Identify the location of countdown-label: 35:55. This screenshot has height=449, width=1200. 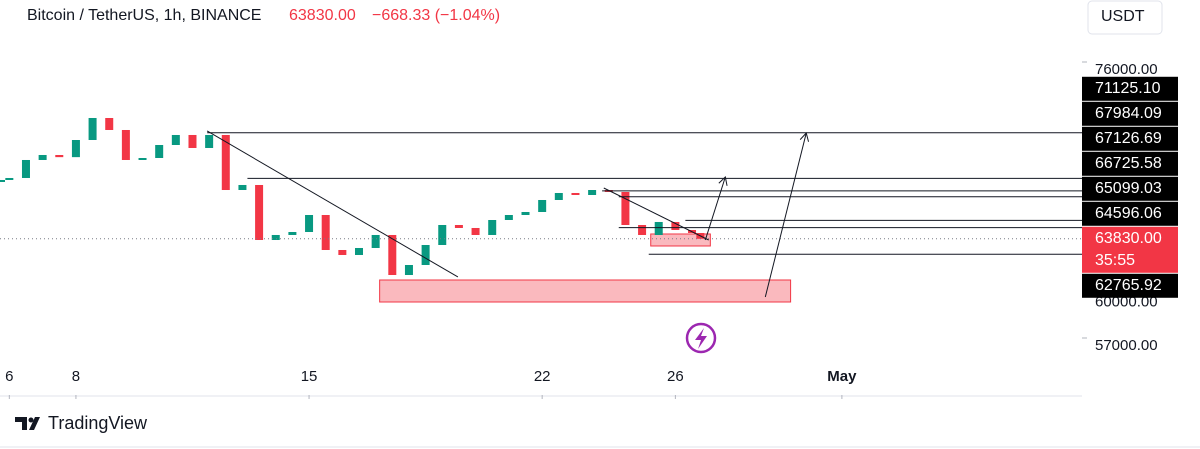
(1115, 260).